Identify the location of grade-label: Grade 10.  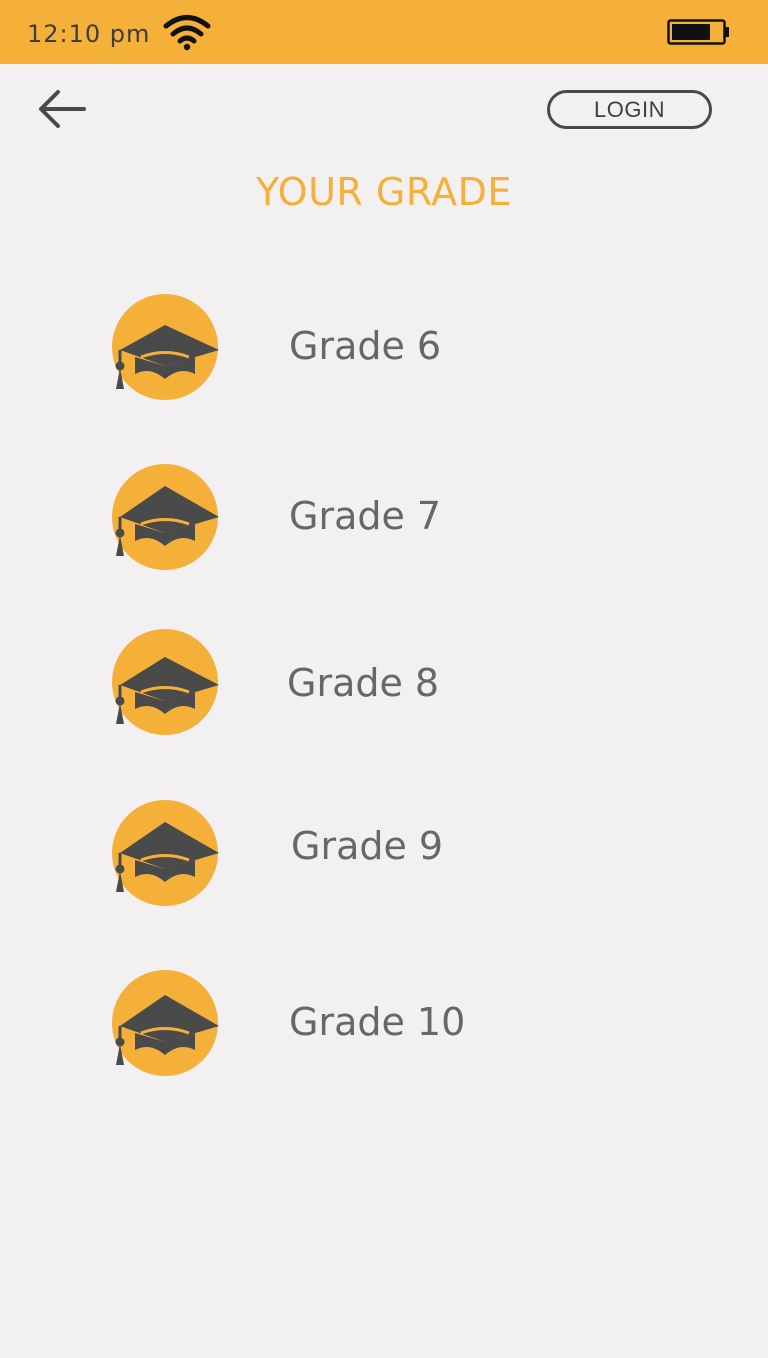
(377, 1022).